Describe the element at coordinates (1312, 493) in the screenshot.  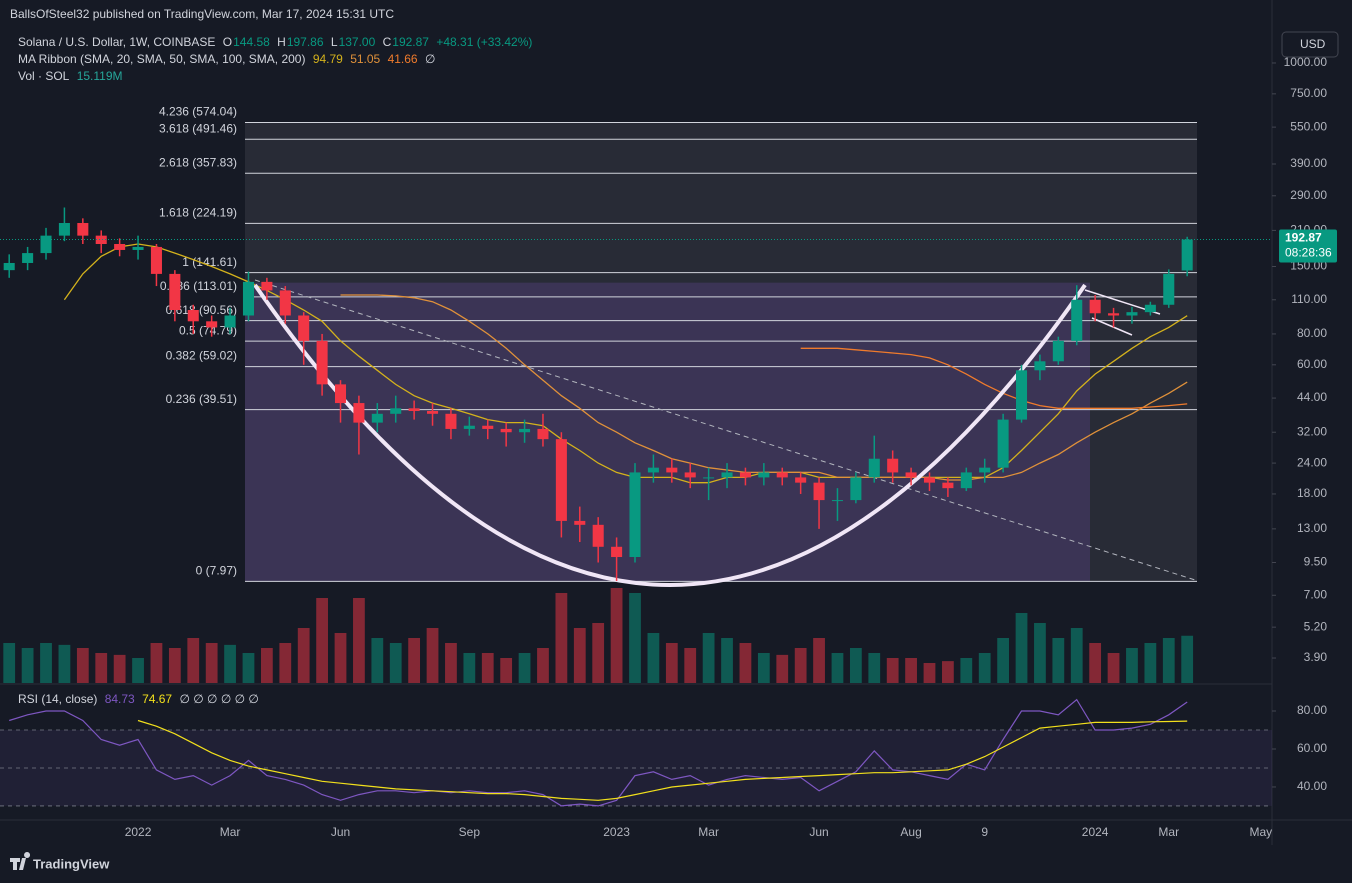
I see `y-tick-label: 18.00` at that location.